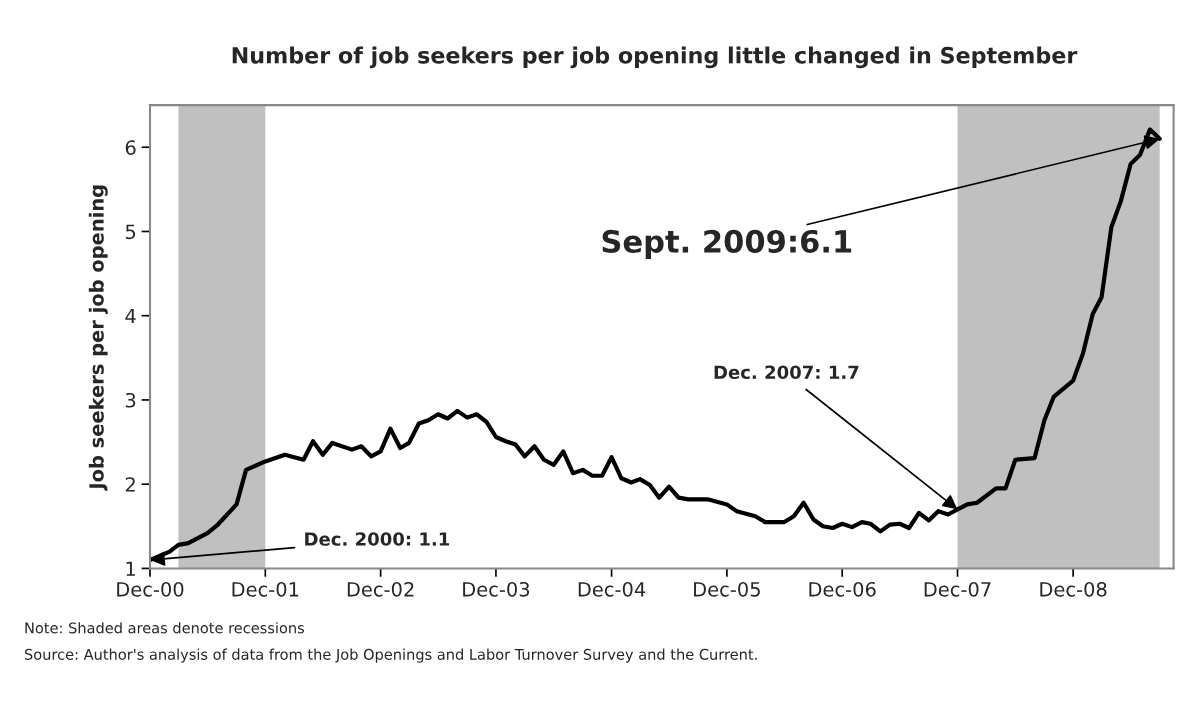  What do you see at coordinates (150, 589) in the screenshot?
I see `x-tick-label: Dec-00` at bounding box center [150, 589].